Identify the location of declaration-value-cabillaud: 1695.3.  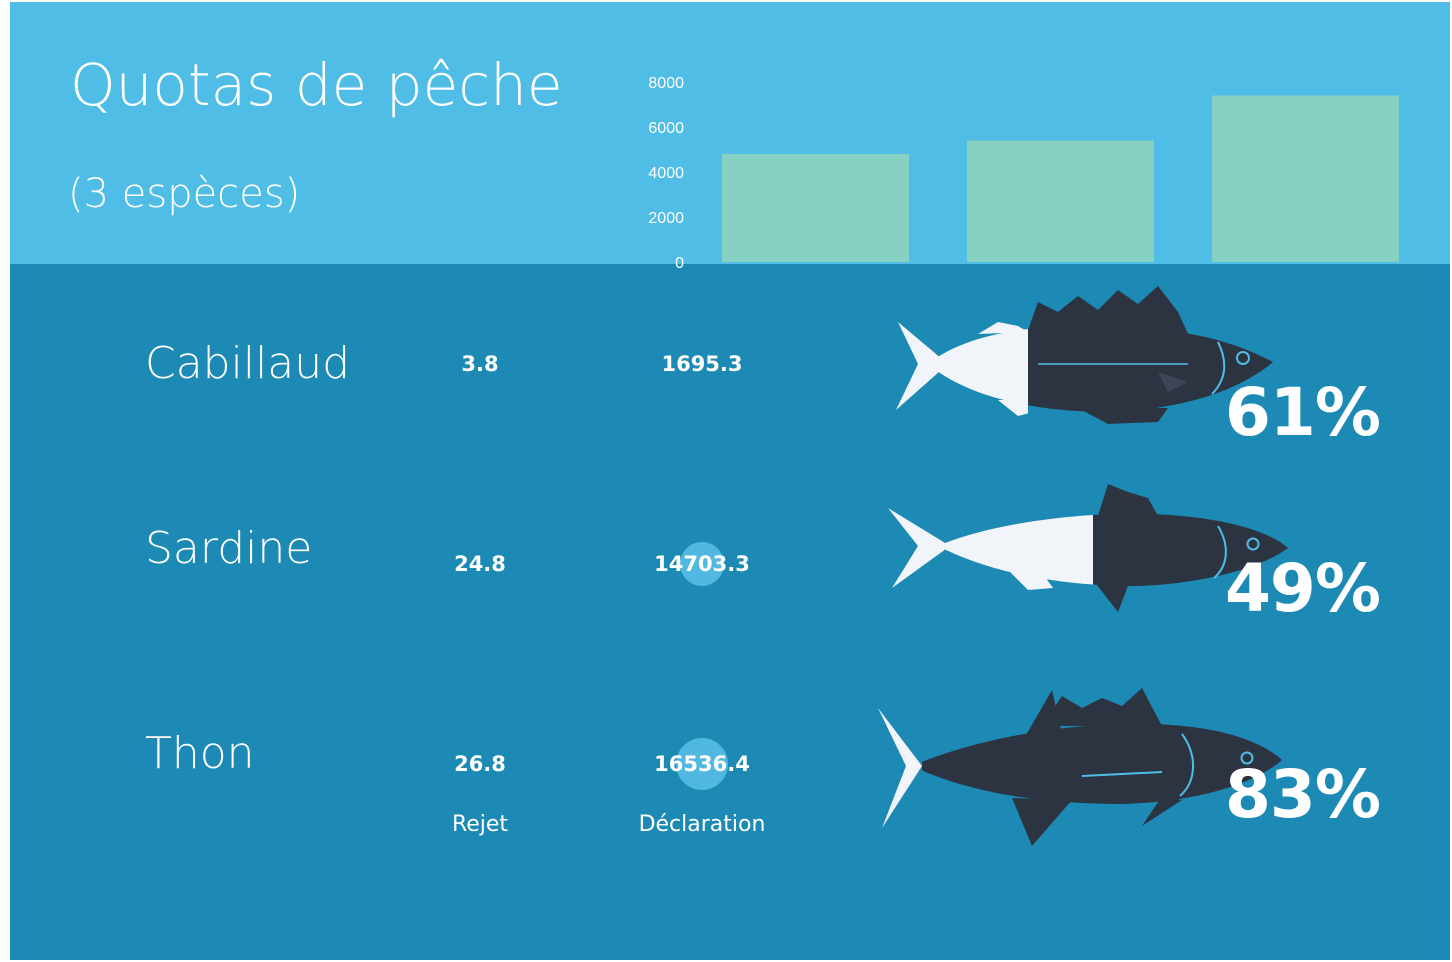
(702, 364).